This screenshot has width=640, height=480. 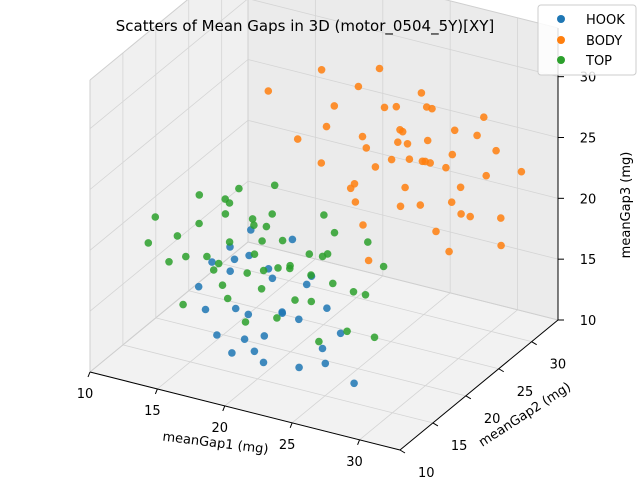 I want to click on legend-label-hook: HOOK, so click(x=605, y=20).